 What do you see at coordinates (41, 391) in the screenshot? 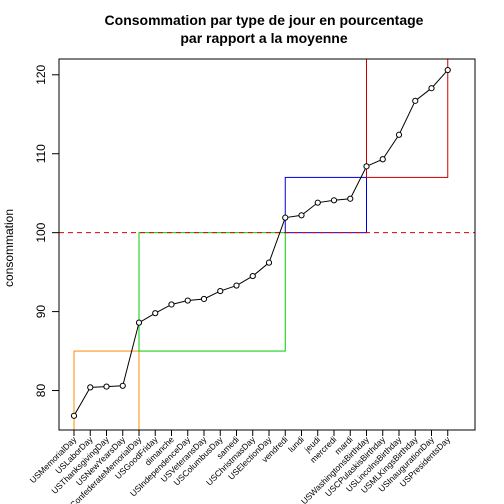
I see `y-tick-label-80: 80` at bounding box center [41, 391].